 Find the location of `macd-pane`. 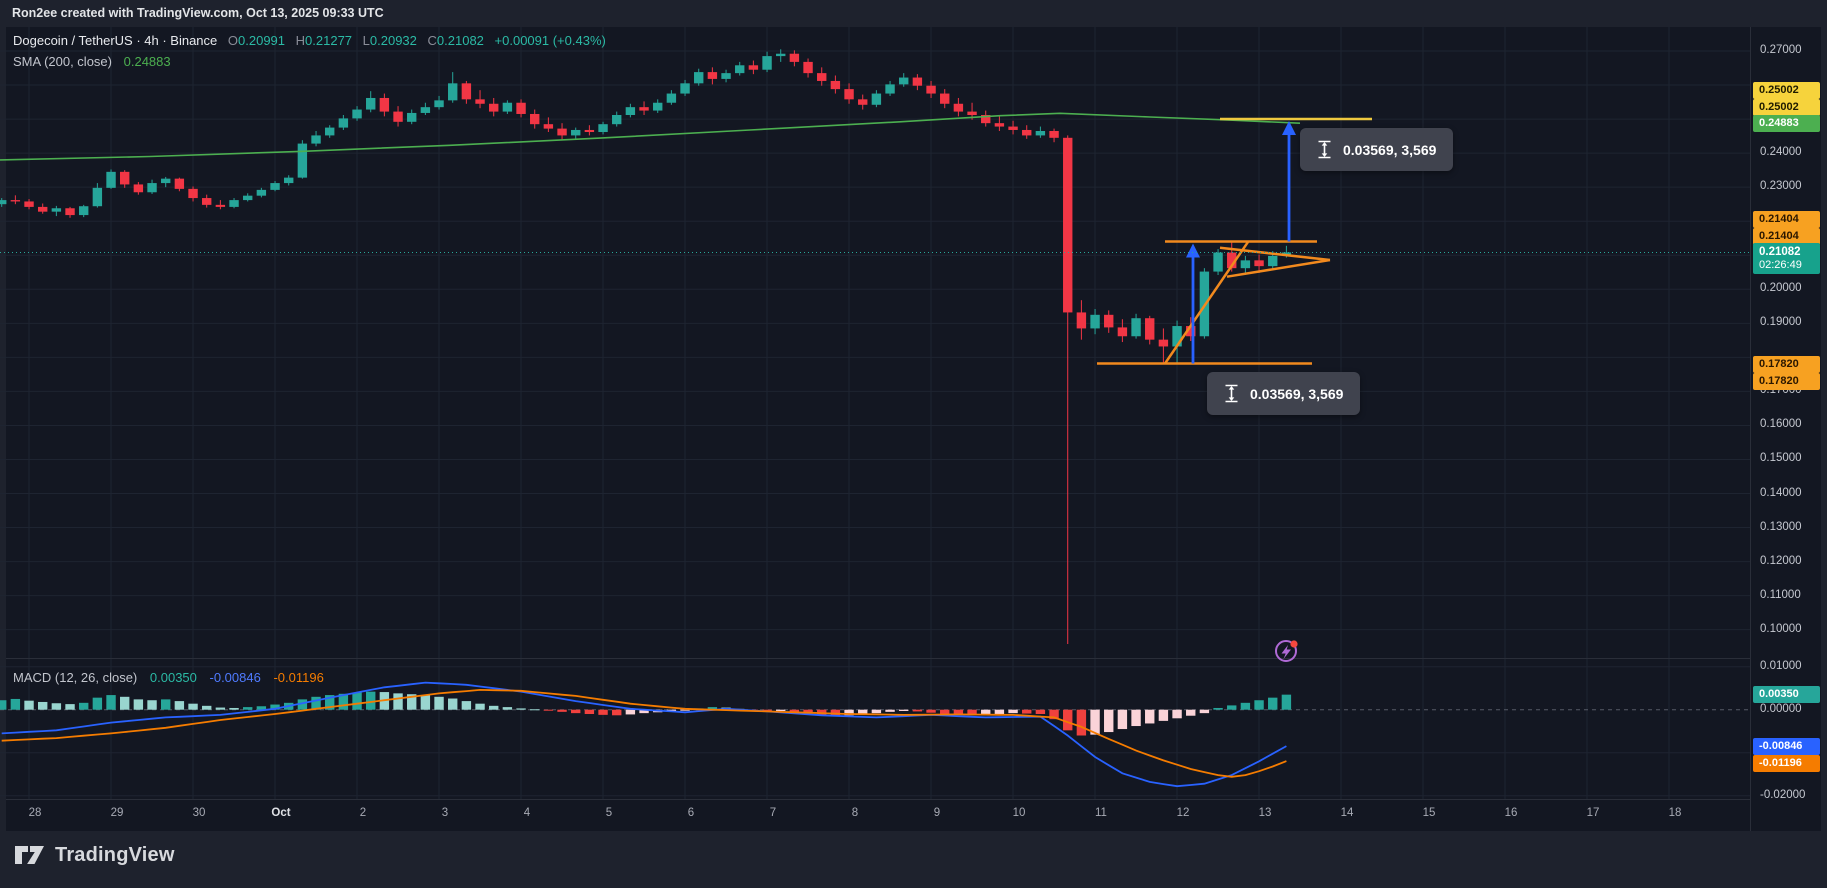

macd-pane is located at coordinates (875, 734).